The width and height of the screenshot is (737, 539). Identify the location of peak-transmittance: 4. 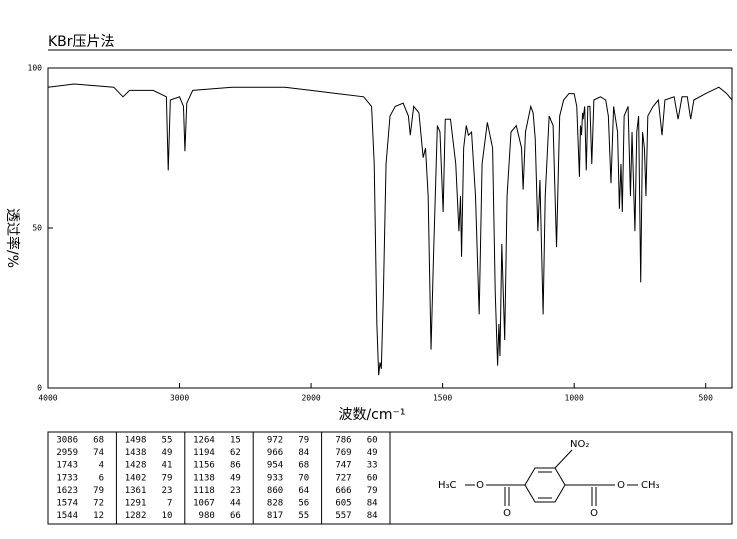
(101, 466).